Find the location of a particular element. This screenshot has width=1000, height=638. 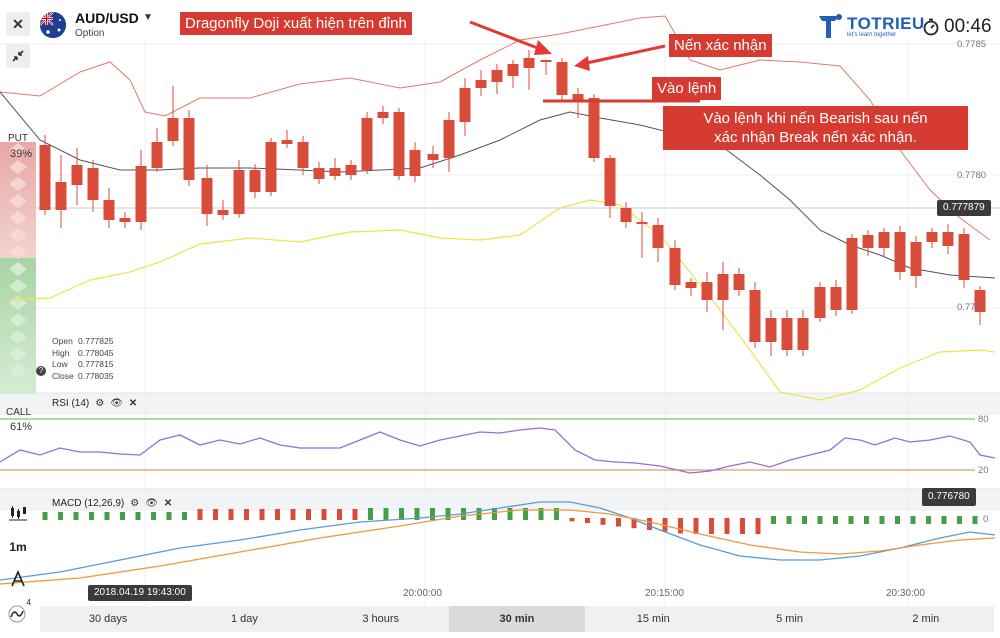

timeframe-1-day: 1 day is located at coordinates (244, 619).